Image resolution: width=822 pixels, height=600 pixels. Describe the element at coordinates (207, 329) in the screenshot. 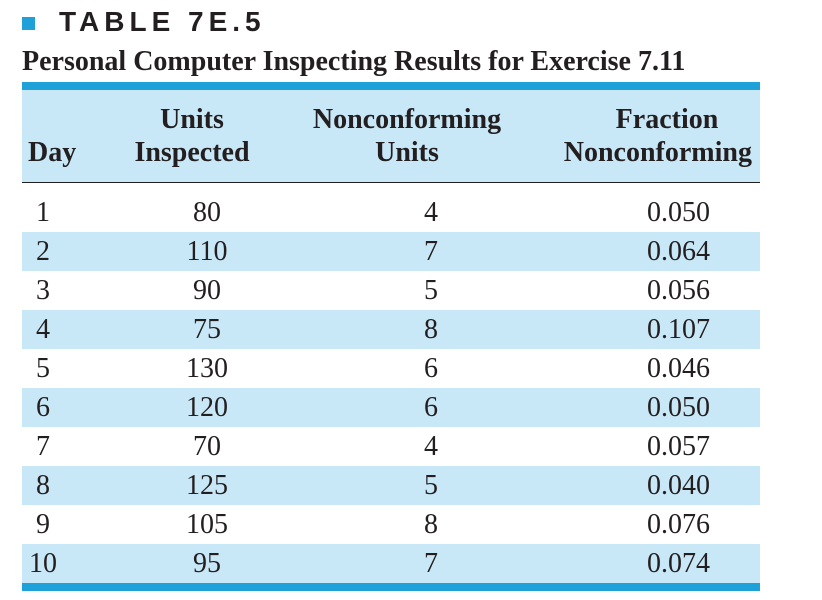

I see `cell-units-inspected: 75` at that location.